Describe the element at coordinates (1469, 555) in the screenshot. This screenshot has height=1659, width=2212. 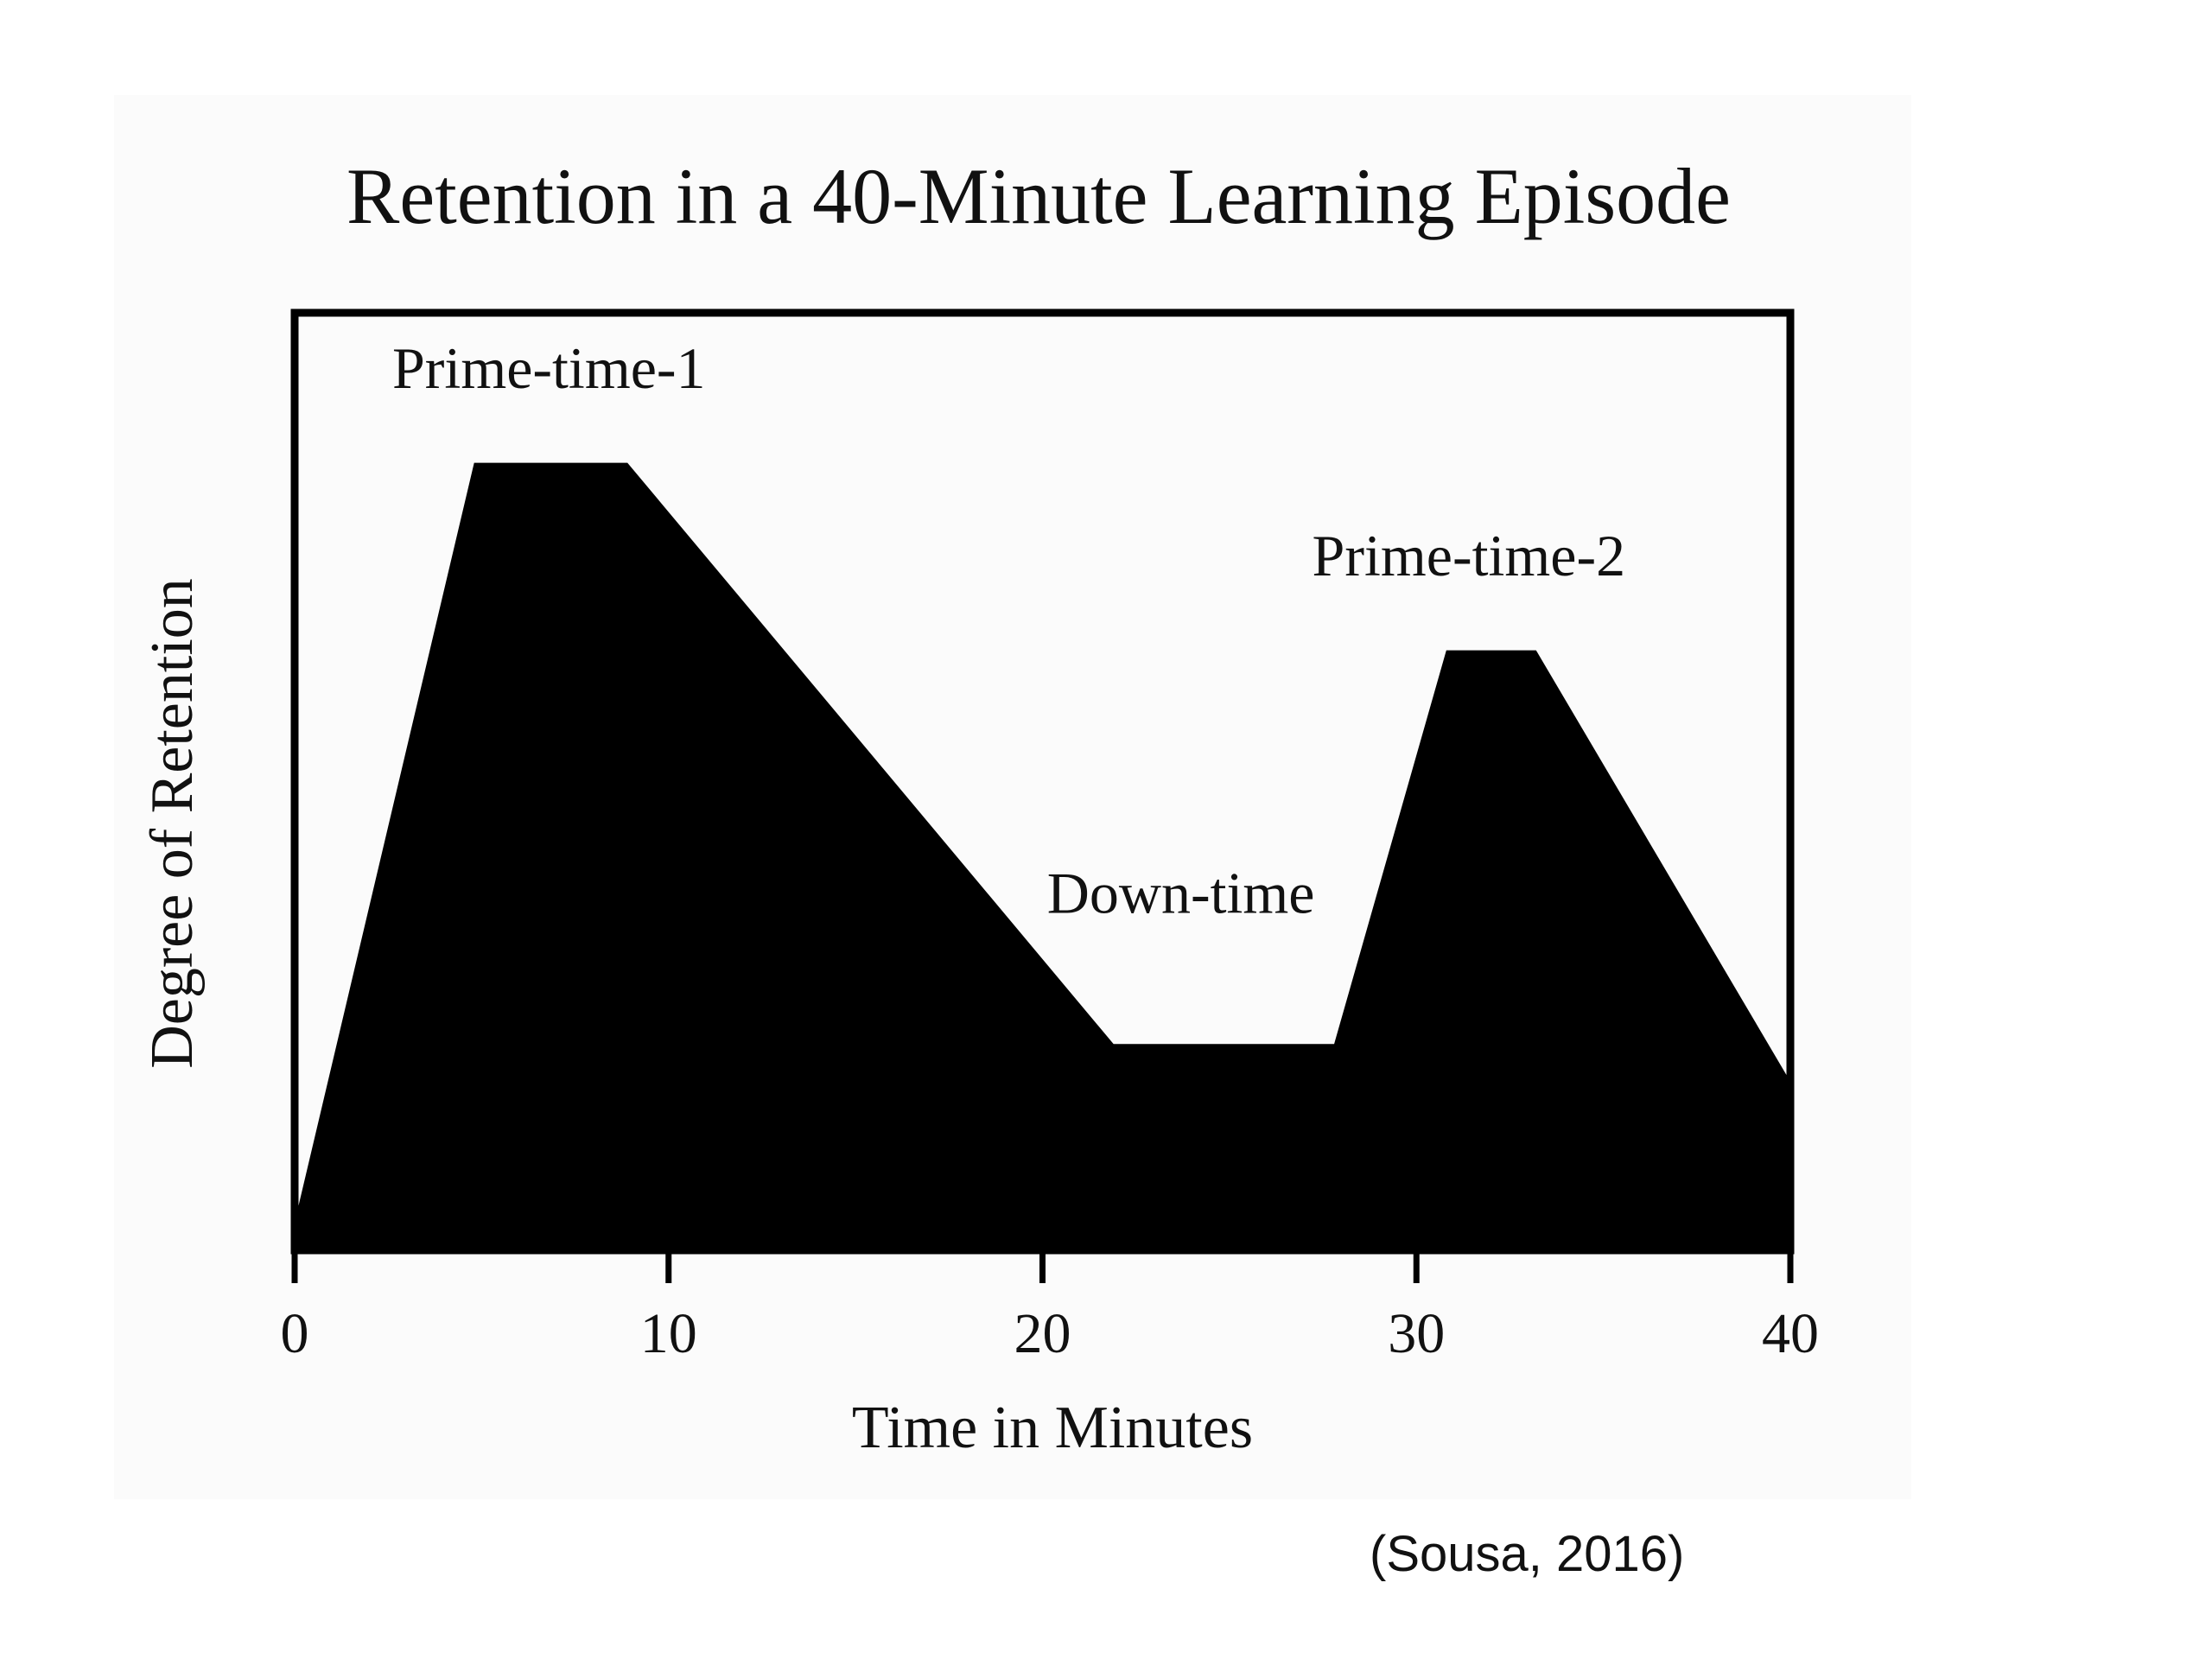
I see `annotation-2: Prime-time-2` at that location.